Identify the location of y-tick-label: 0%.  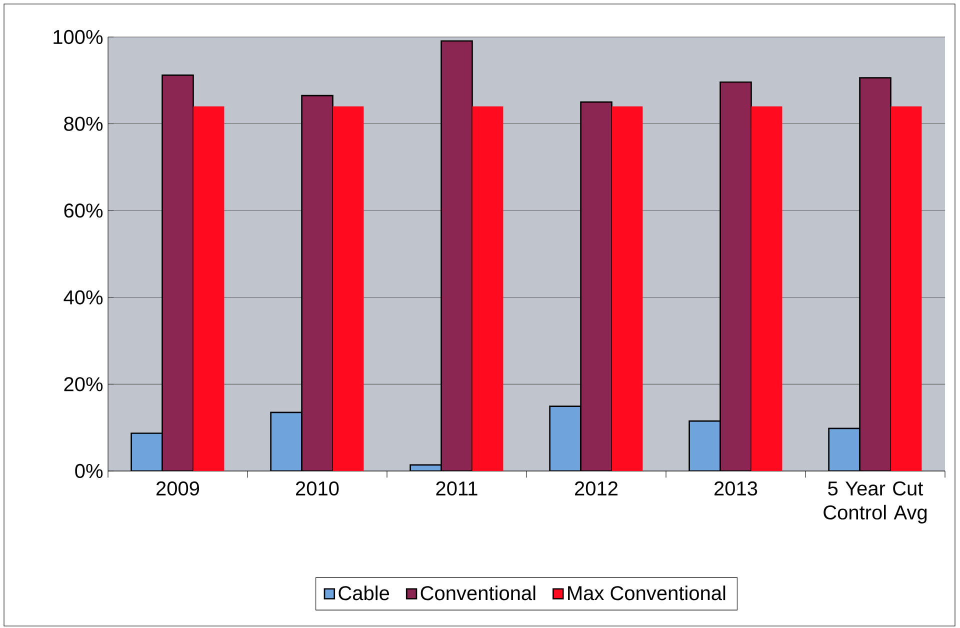
(89, 471).